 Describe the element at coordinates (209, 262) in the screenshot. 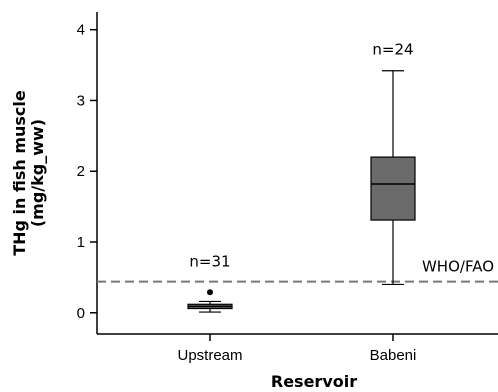

I see `sample-size-label: n=31` at that location.